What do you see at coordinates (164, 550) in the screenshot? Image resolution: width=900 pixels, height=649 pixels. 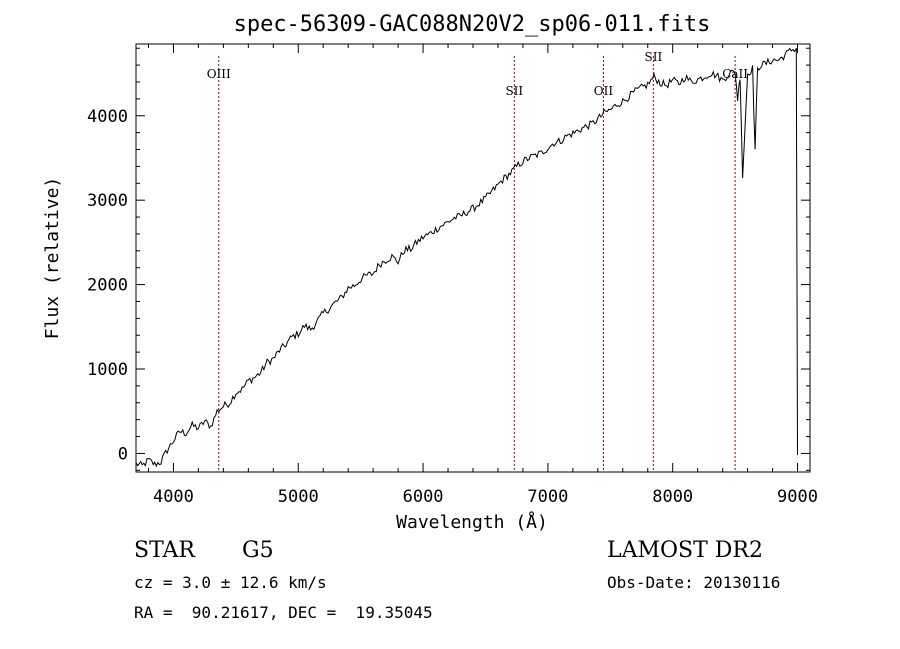 I see `object-class: STAR` at bounding box center [164, 550].